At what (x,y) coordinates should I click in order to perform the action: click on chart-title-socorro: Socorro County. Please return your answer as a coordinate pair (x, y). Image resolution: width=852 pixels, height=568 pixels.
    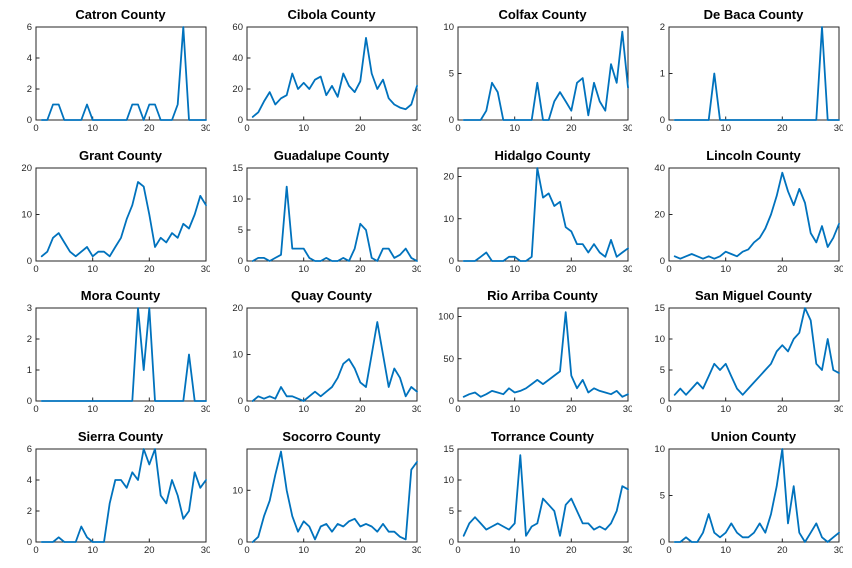
    Looking at the image, I should click on (331, 436).